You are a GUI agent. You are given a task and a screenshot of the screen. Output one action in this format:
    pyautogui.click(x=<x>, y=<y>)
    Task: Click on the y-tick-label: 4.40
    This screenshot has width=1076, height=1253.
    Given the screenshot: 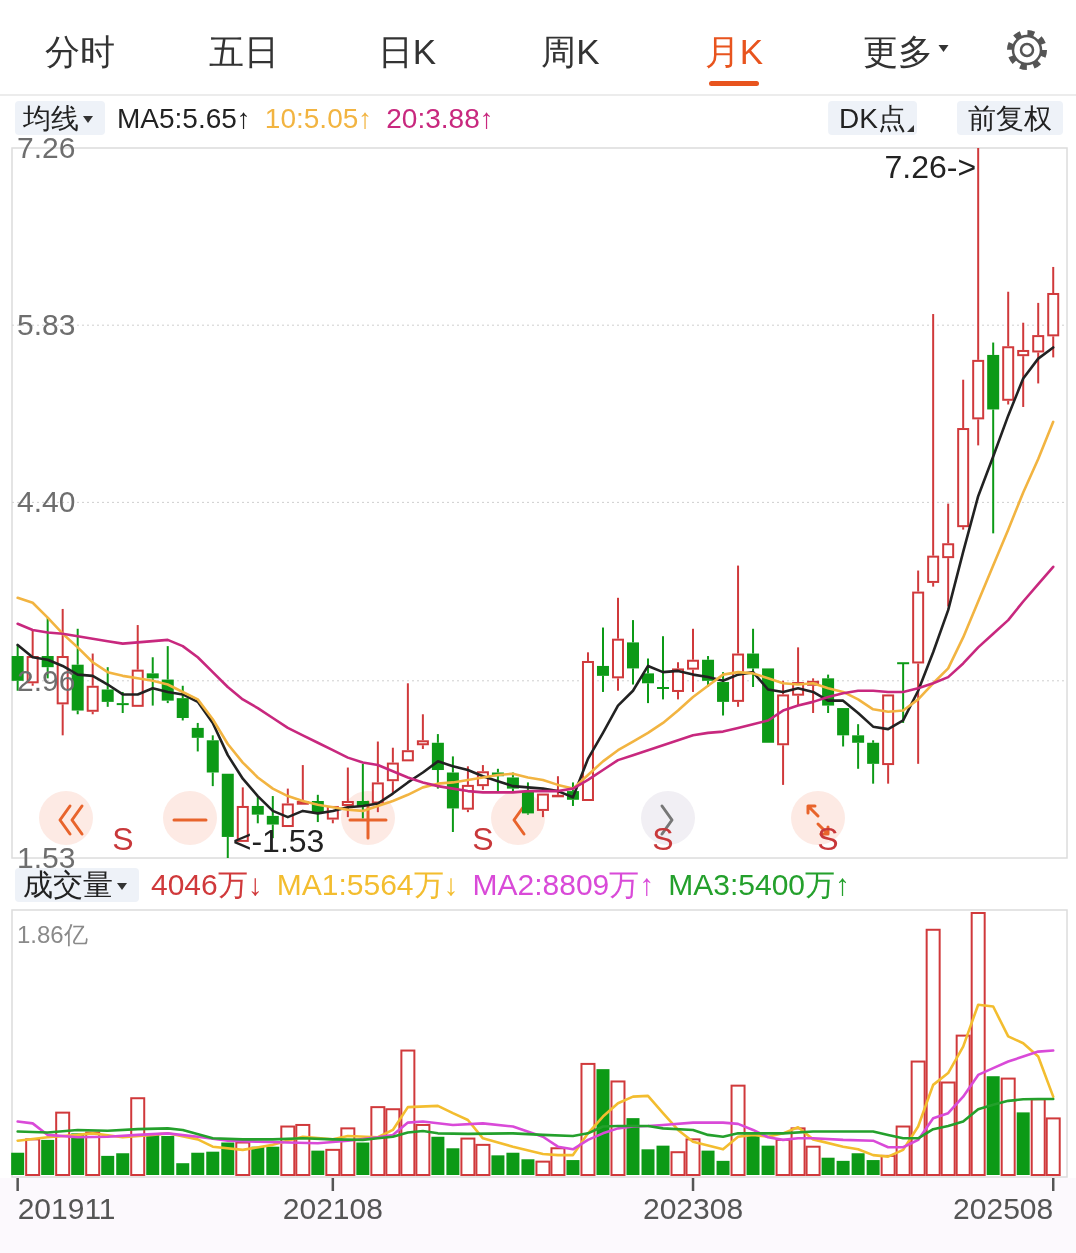 What is the action you would take?
    pyautogui.click(x=46, y=502)
    